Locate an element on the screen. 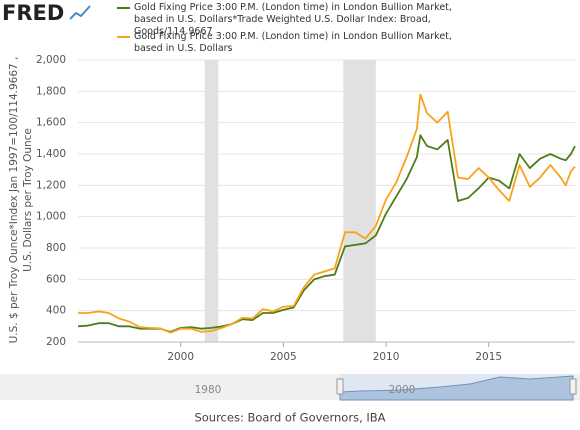 This screenshot has width=580, height=430. y-tick-label: 1,400 is located at coordinates (51, 154).